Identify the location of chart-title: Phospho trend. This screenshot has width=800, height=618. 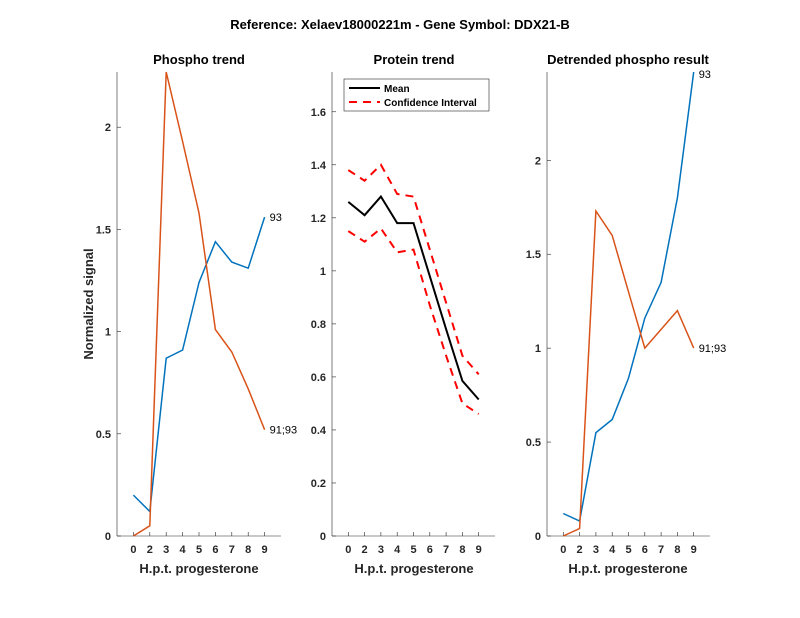
(199, 59).